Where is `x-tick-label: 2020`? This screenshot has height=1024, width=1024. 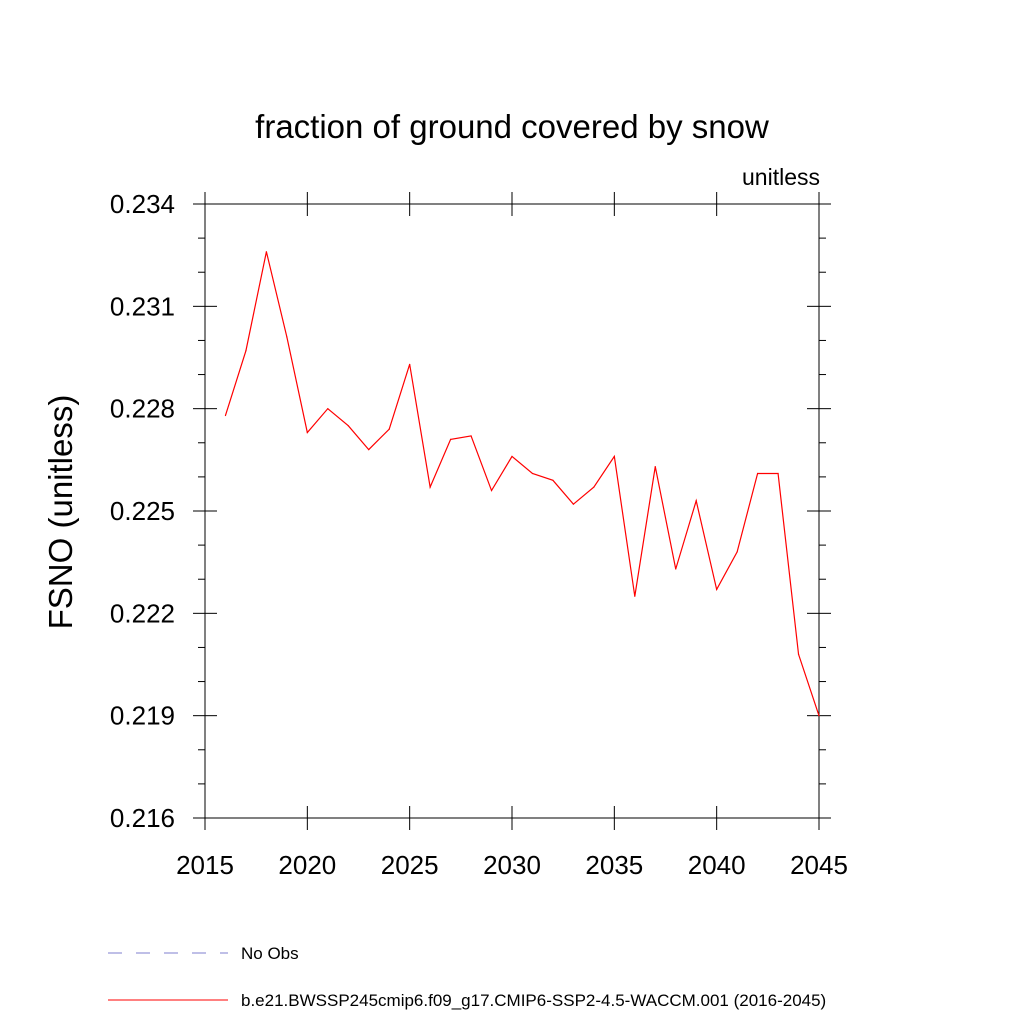 x-tick-label: 2020 is located at coordinates (307, 865).